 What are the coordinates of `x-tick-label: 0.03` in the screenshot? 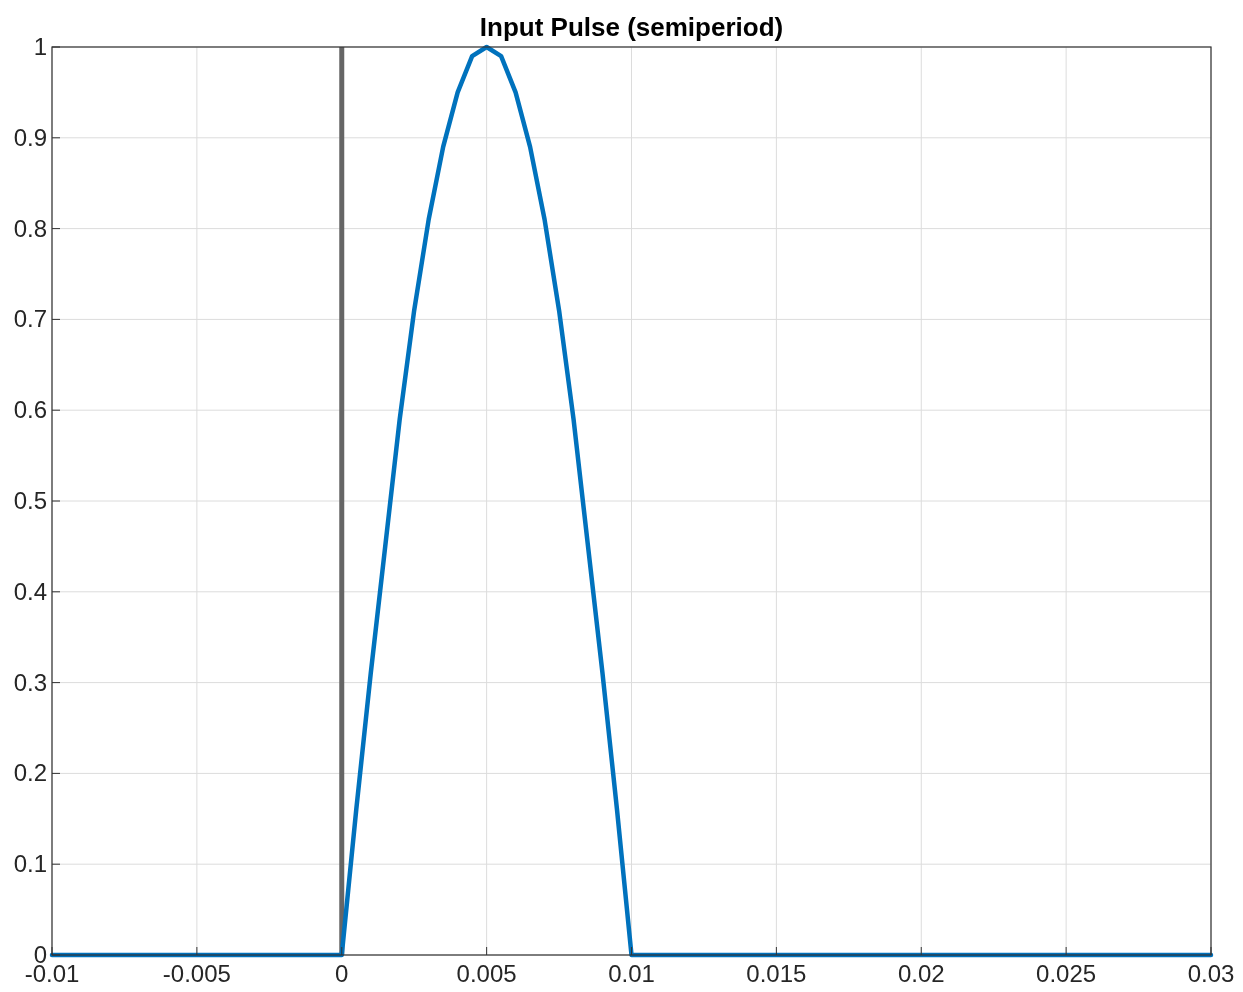 It's located at (1211, 973).